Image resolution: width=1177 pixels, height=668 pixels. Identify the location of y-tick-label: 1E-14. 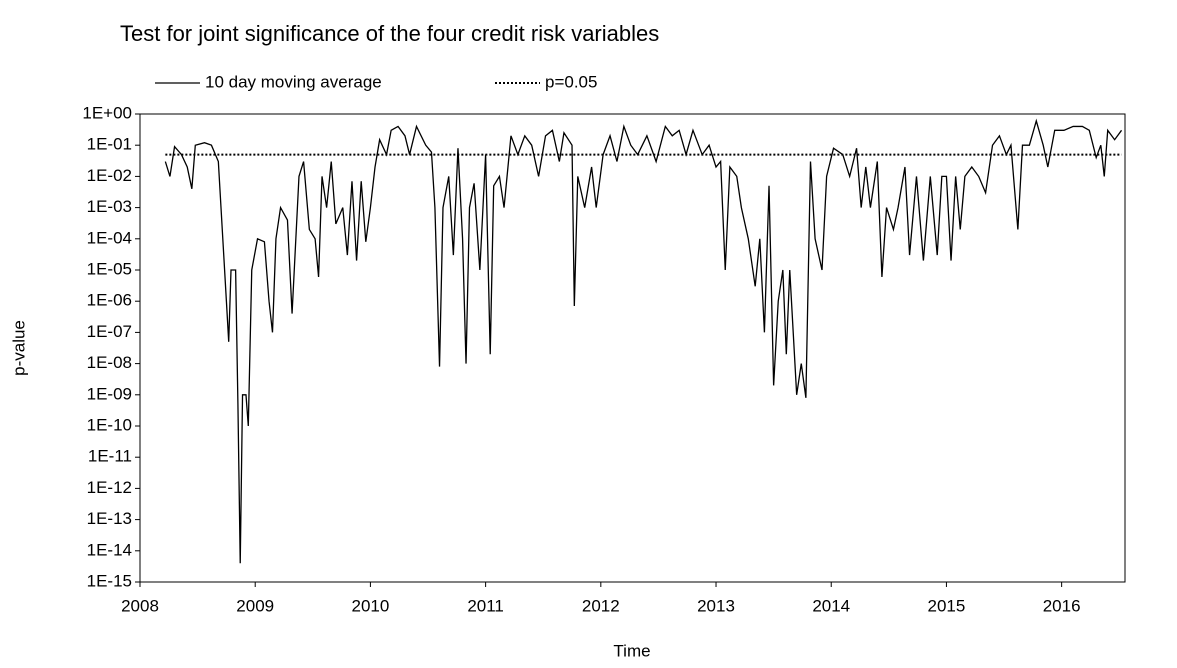
(109, 549).